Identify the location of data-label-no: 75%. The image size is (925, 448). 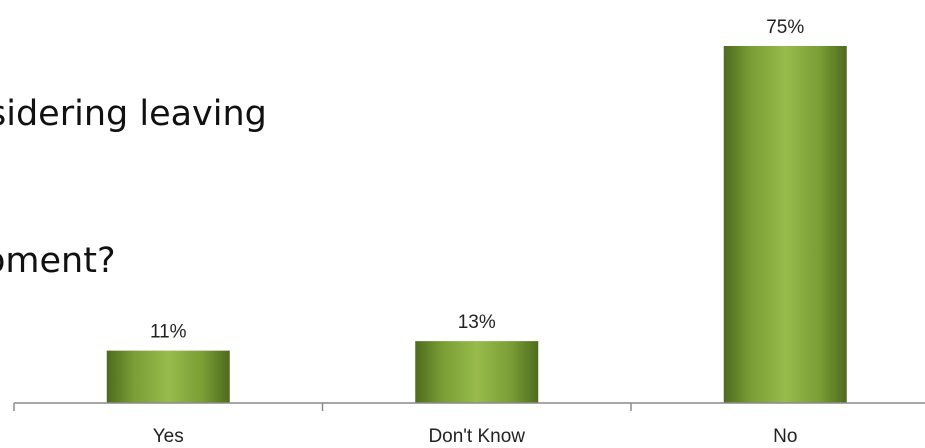
(785, 27).